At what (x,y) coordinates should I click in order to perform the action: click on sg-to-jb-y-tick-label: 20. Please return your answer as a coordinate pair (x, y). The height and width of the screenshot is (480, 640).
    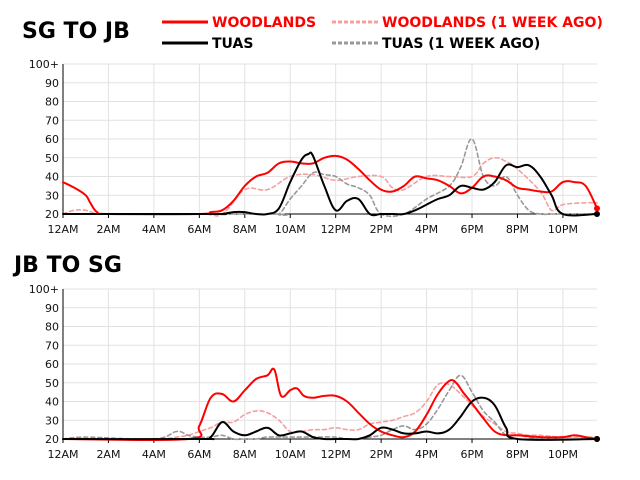
    Looking at the image, I should click on (52, 214).